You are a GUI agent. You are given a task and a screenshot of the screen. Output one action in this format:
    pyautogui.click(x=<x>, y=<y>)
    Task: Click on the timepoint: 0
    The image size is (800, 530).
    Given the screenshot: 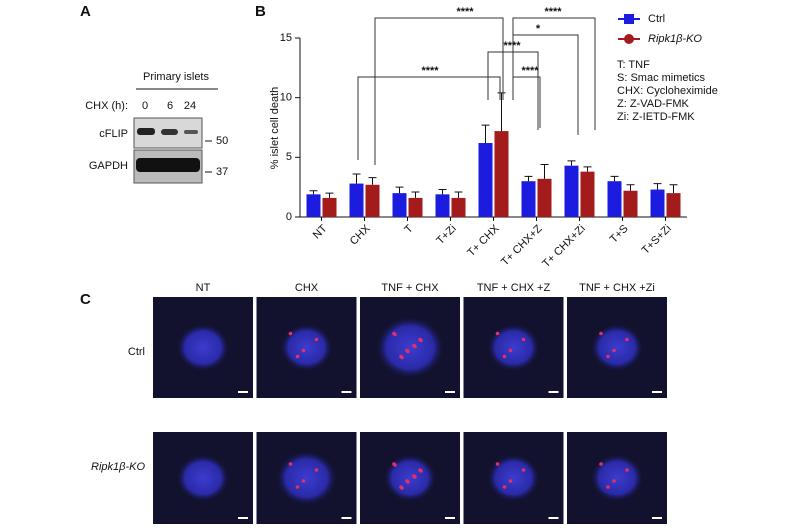 What is the action you would take?
    pyautogui.click(x=145, y=106)
    